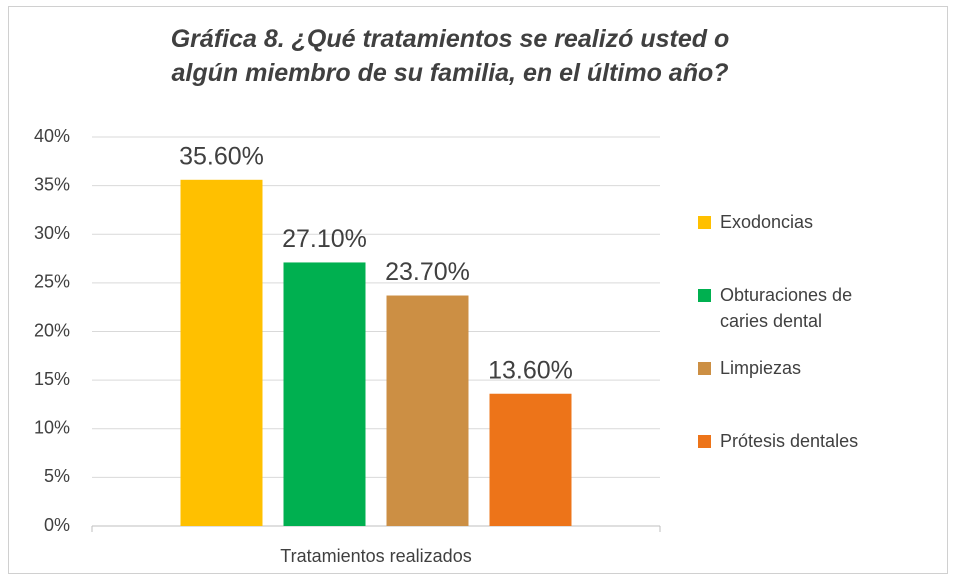 This screenshot has width=956, height=580. I want to click on x-tick-label: Tratamientos realizados, so click(375, 556).